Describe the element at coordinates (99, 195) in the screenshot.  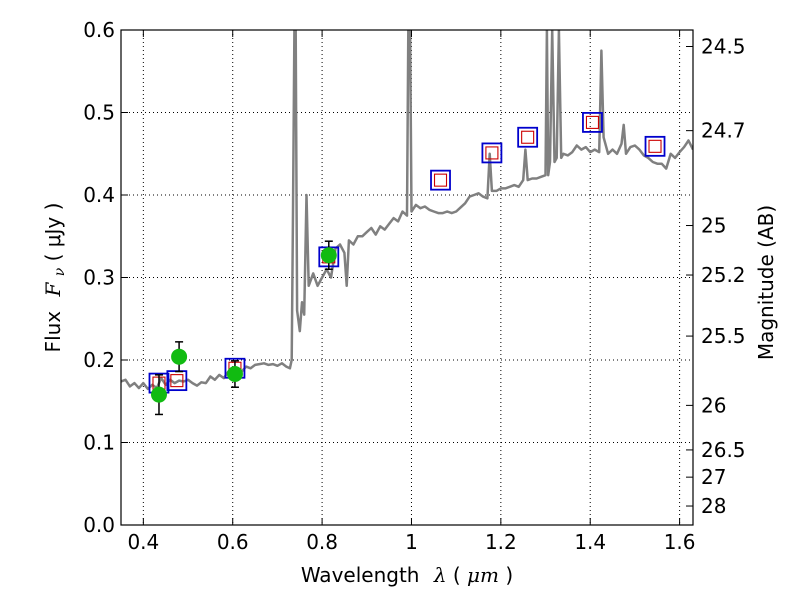
I see `y-tick-label: 0.4` at that location.